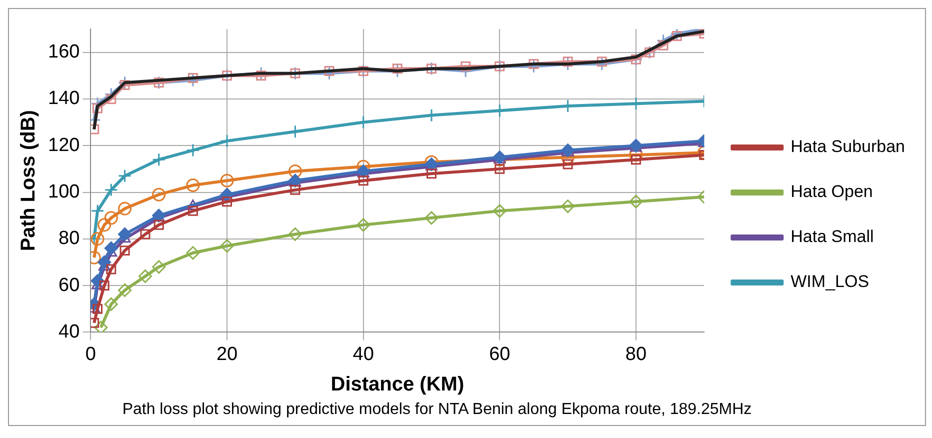 The width and height of the screenshot is (932, 438). What do you see at coordinates (69, 285) in the screenshot?
I see `y-tick-label: 60` at bounding box center [69, 285].